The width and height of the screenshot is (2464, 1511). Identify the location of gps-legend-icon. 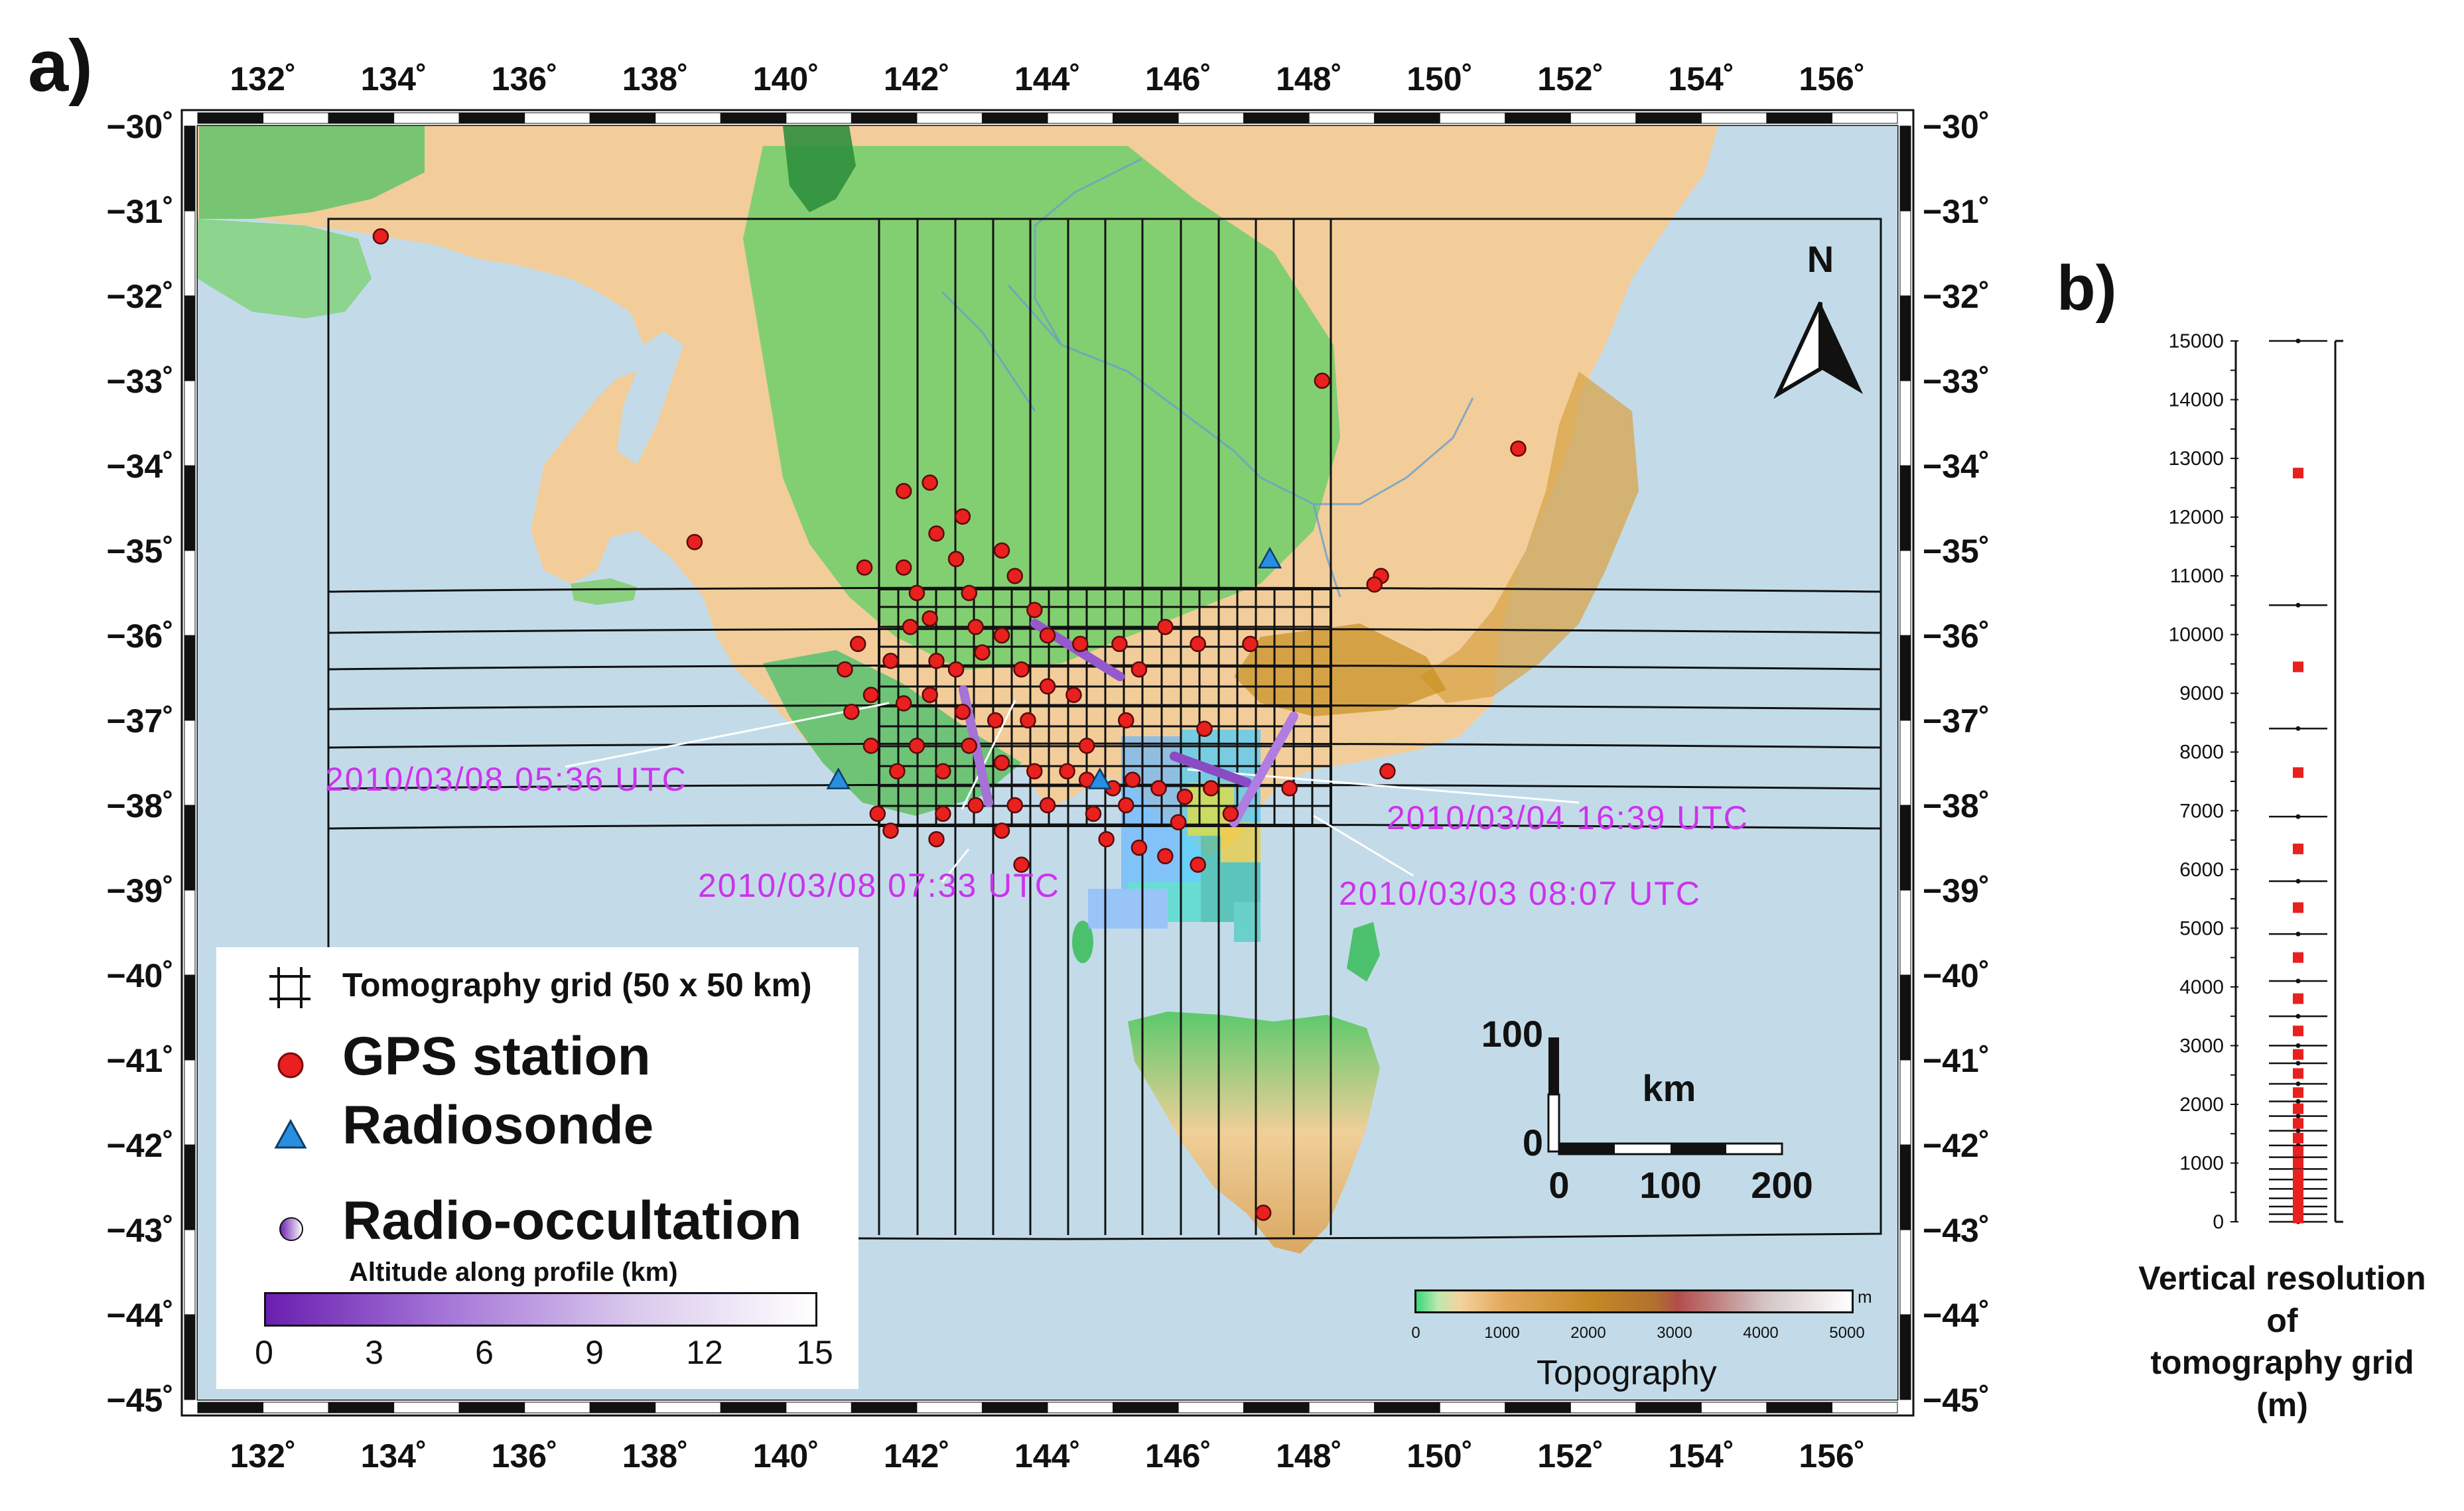
(290, 1065).